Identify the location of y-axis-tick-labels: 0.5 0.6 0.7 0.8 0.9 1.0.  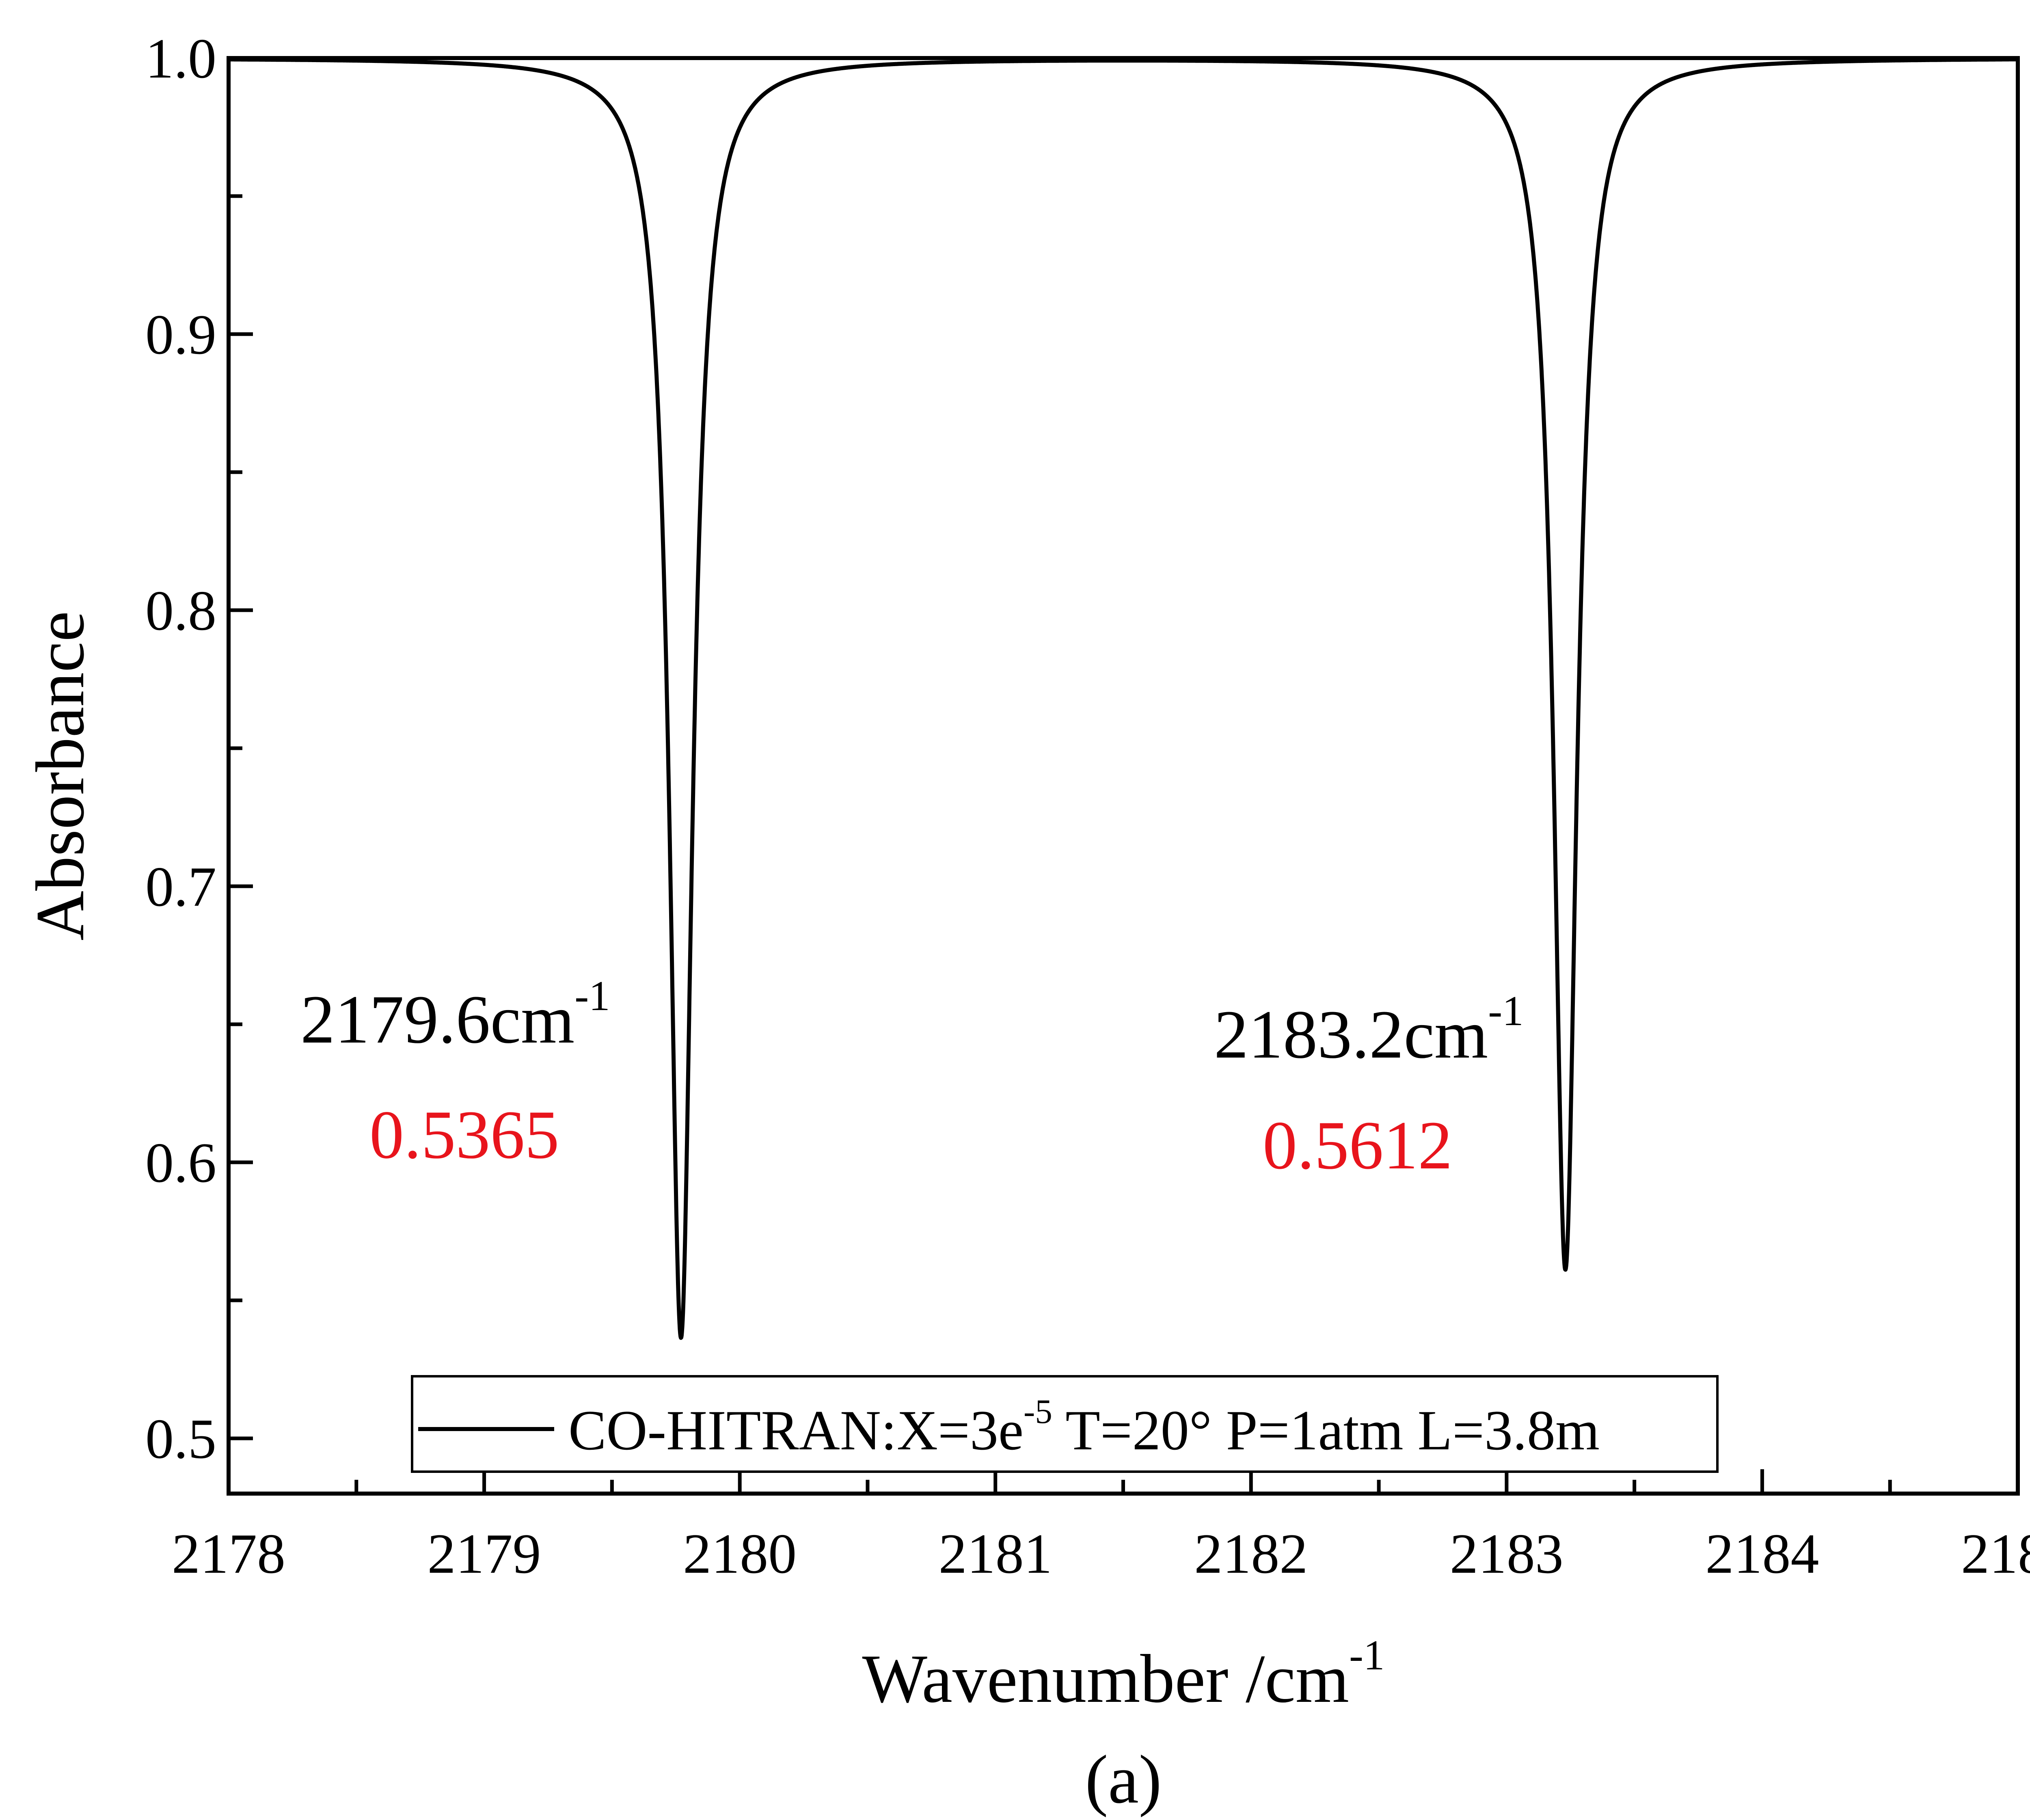
(181, 748).